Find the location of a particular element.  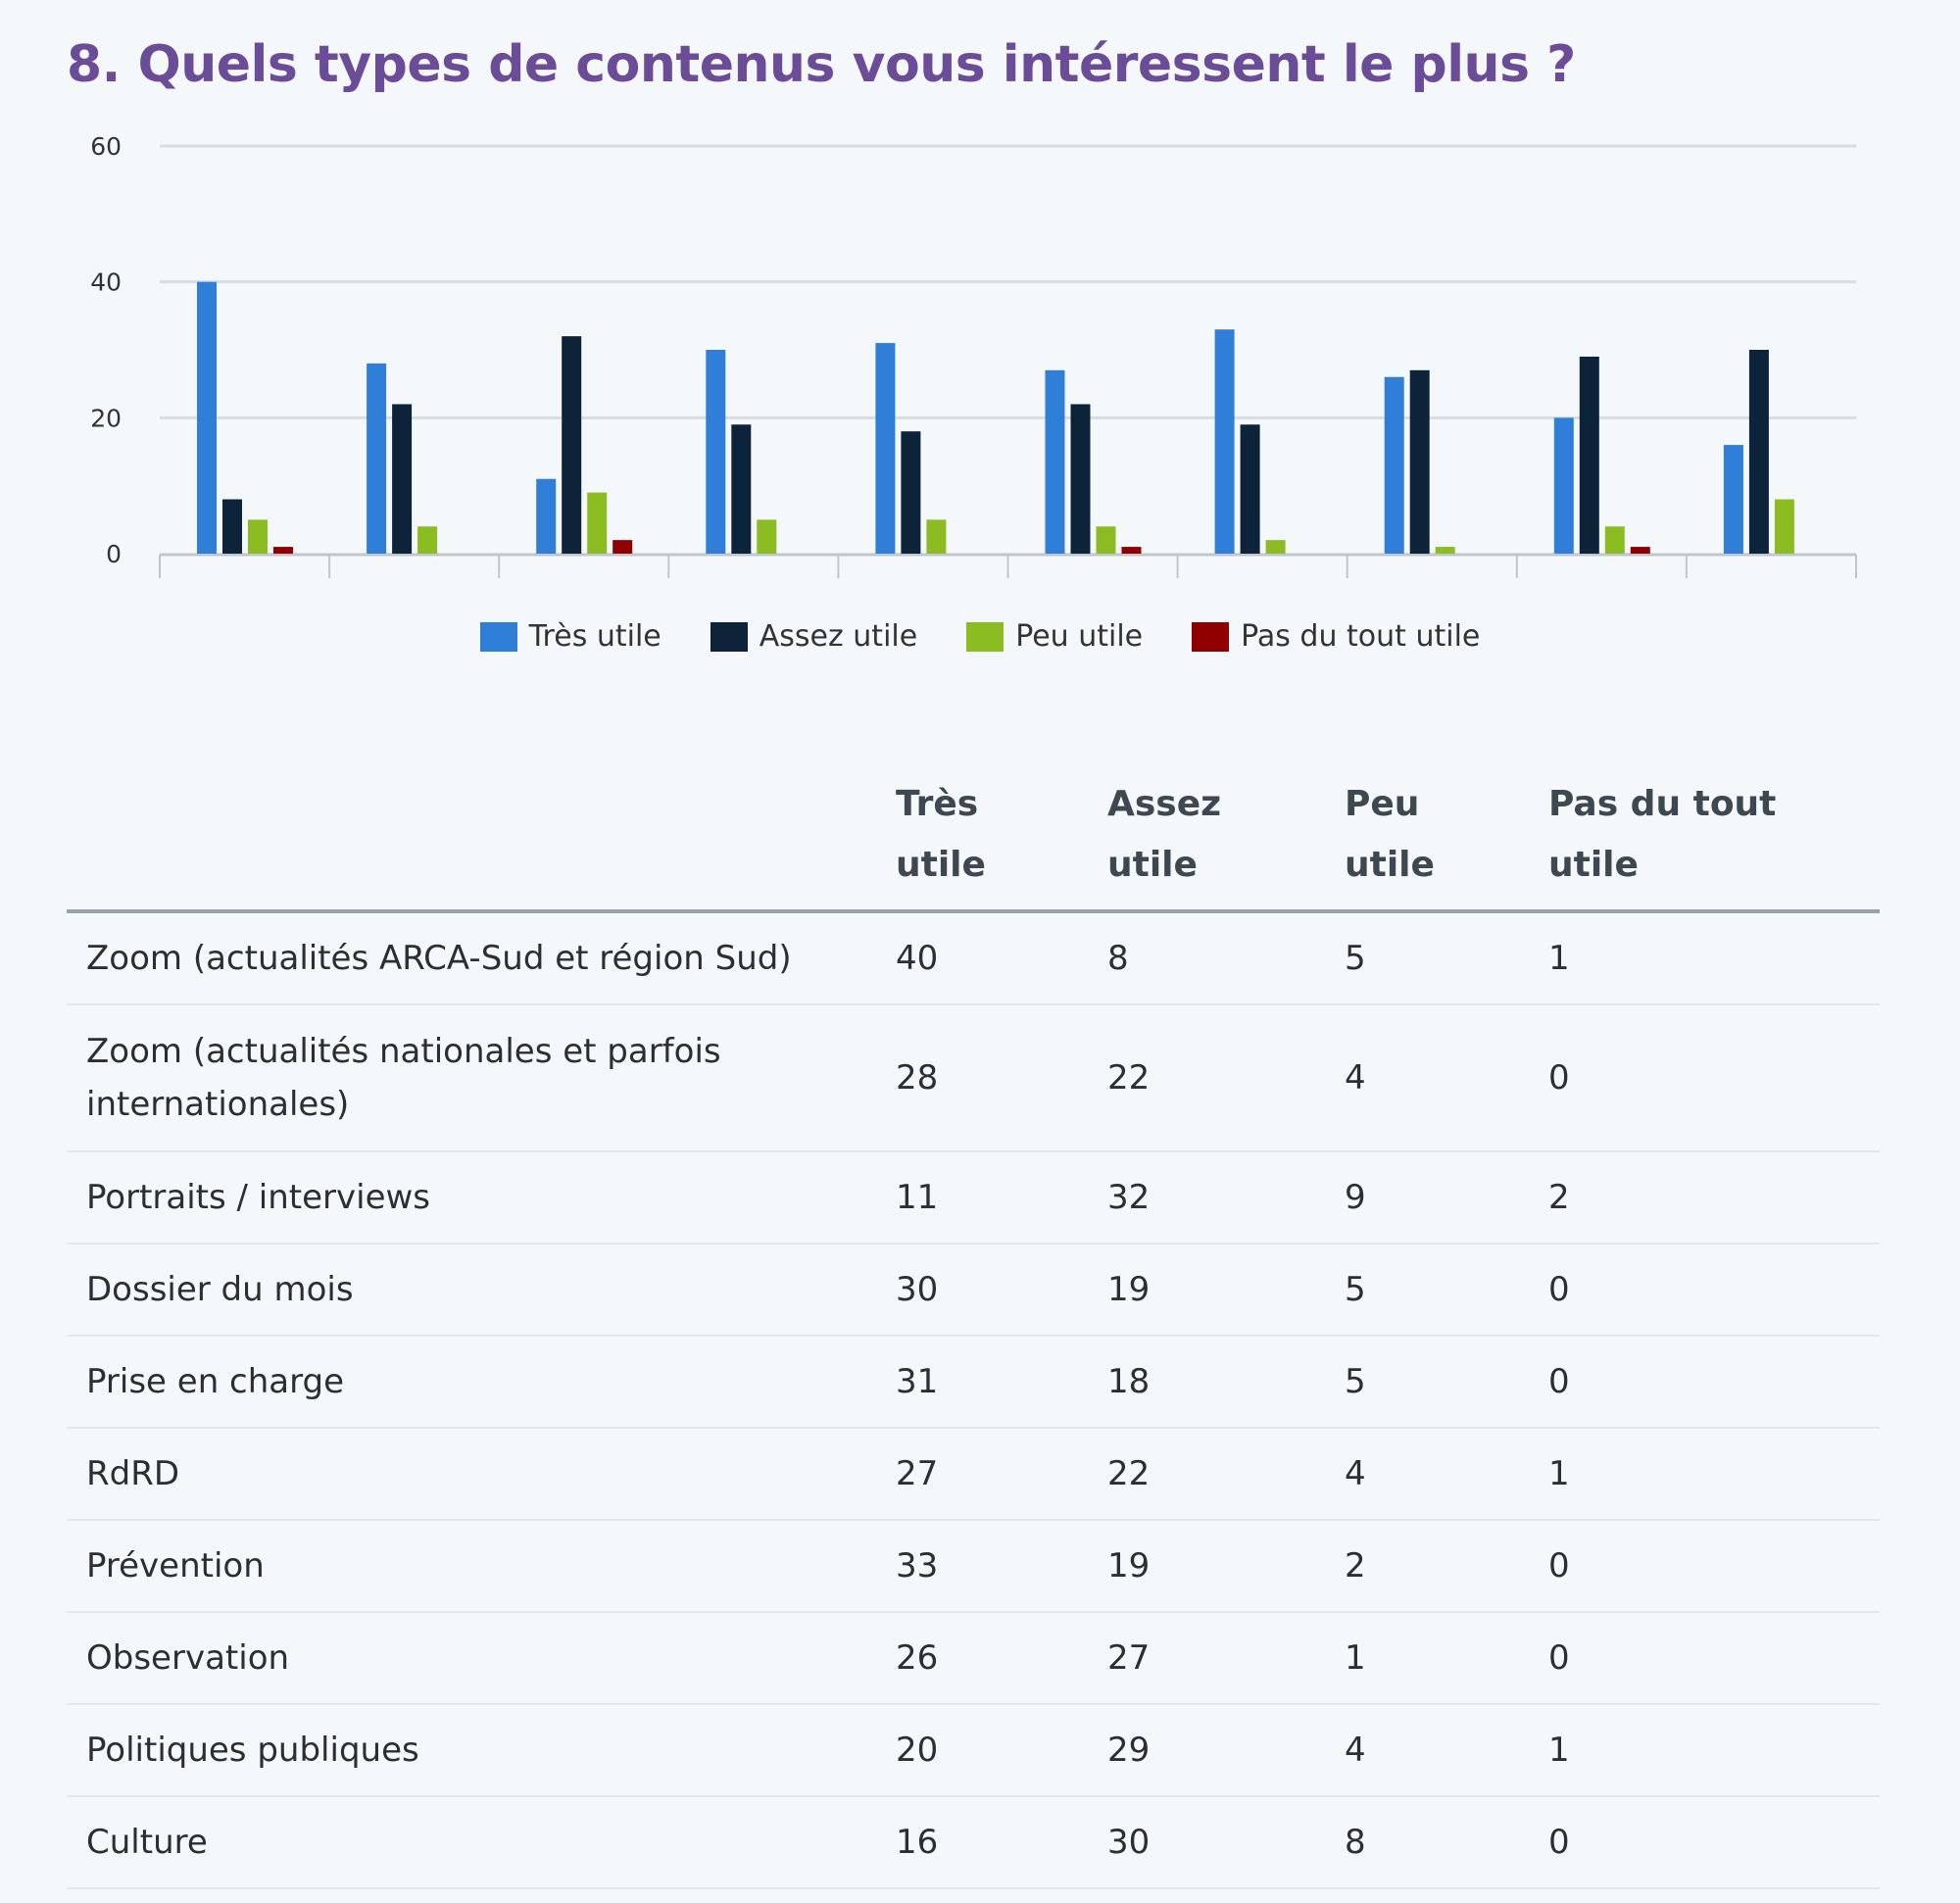

cell-tres-utile: 28 is located at coordinates (1001, 1078).